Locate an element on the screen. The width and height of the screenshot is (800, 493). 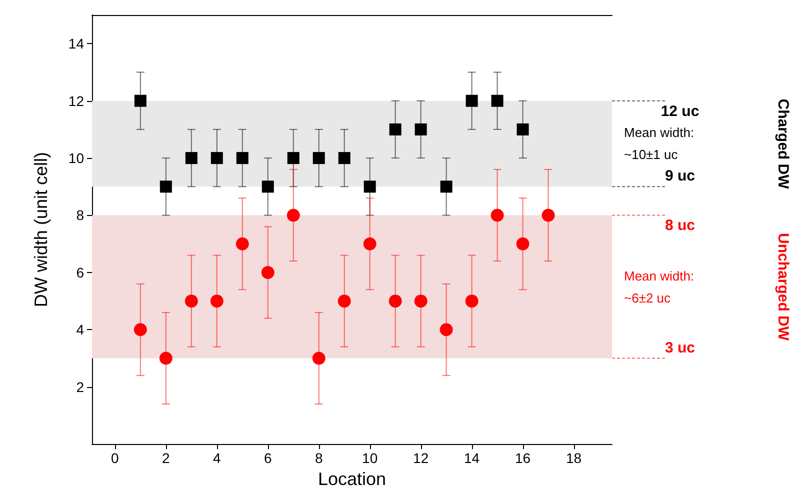
x-tick-label: 0 is located at coordinates (115, 458).